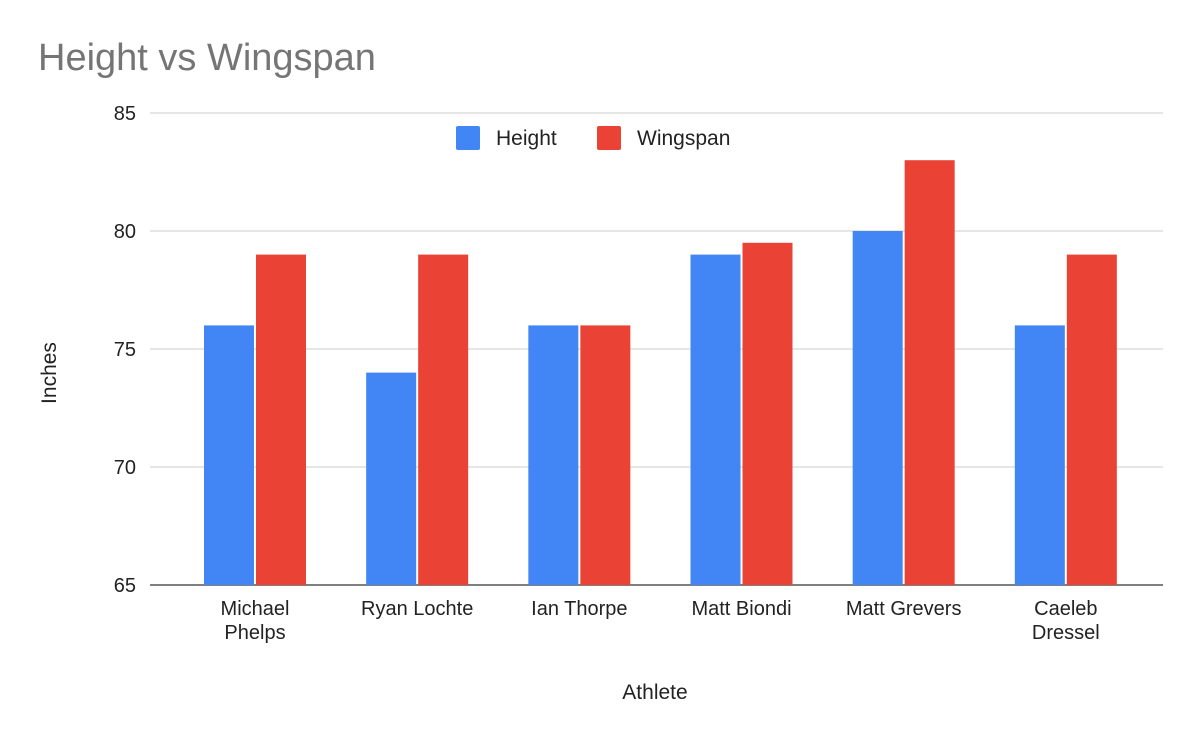 This screenshot has height=742, width=1200. I want to click on x-tick-label: Caeleb Dressel, so click(1066, 621).